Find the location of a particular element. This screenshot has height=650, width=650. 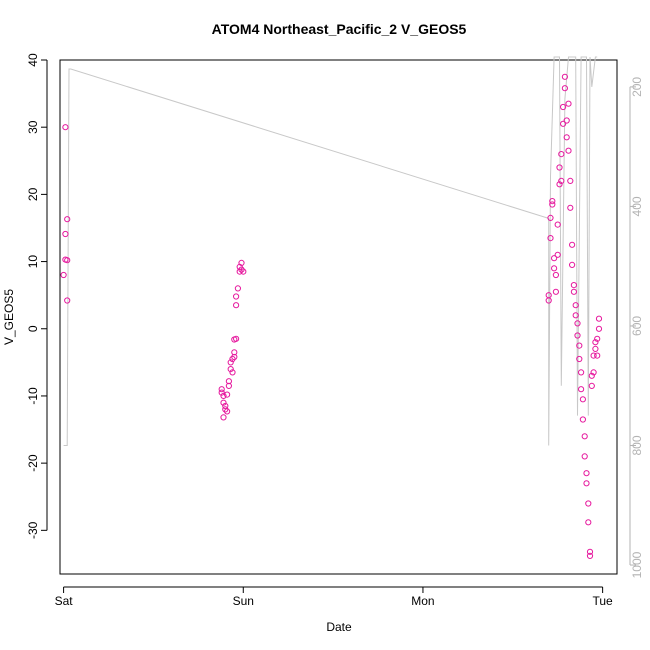

right-tick-label: 1000 is located at coordinates (637, 564).